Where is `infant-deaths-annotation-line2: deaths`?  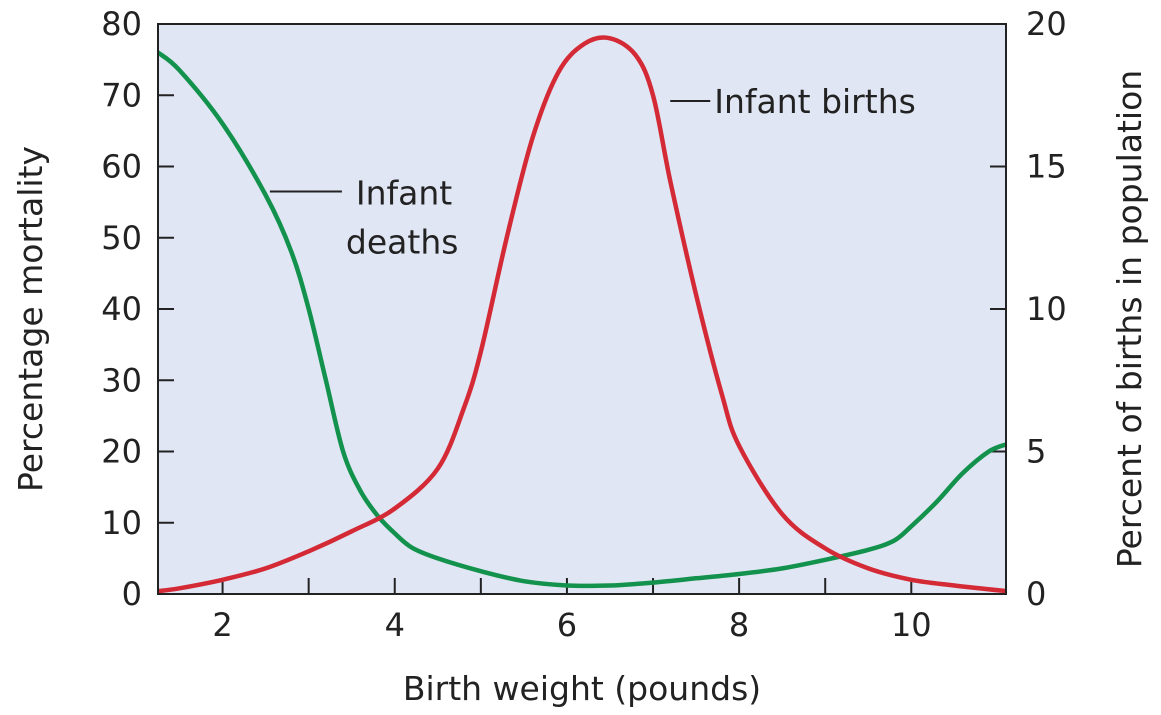
infant-deaths-annotation-line2: deaths is located at coordinates (402, 241).